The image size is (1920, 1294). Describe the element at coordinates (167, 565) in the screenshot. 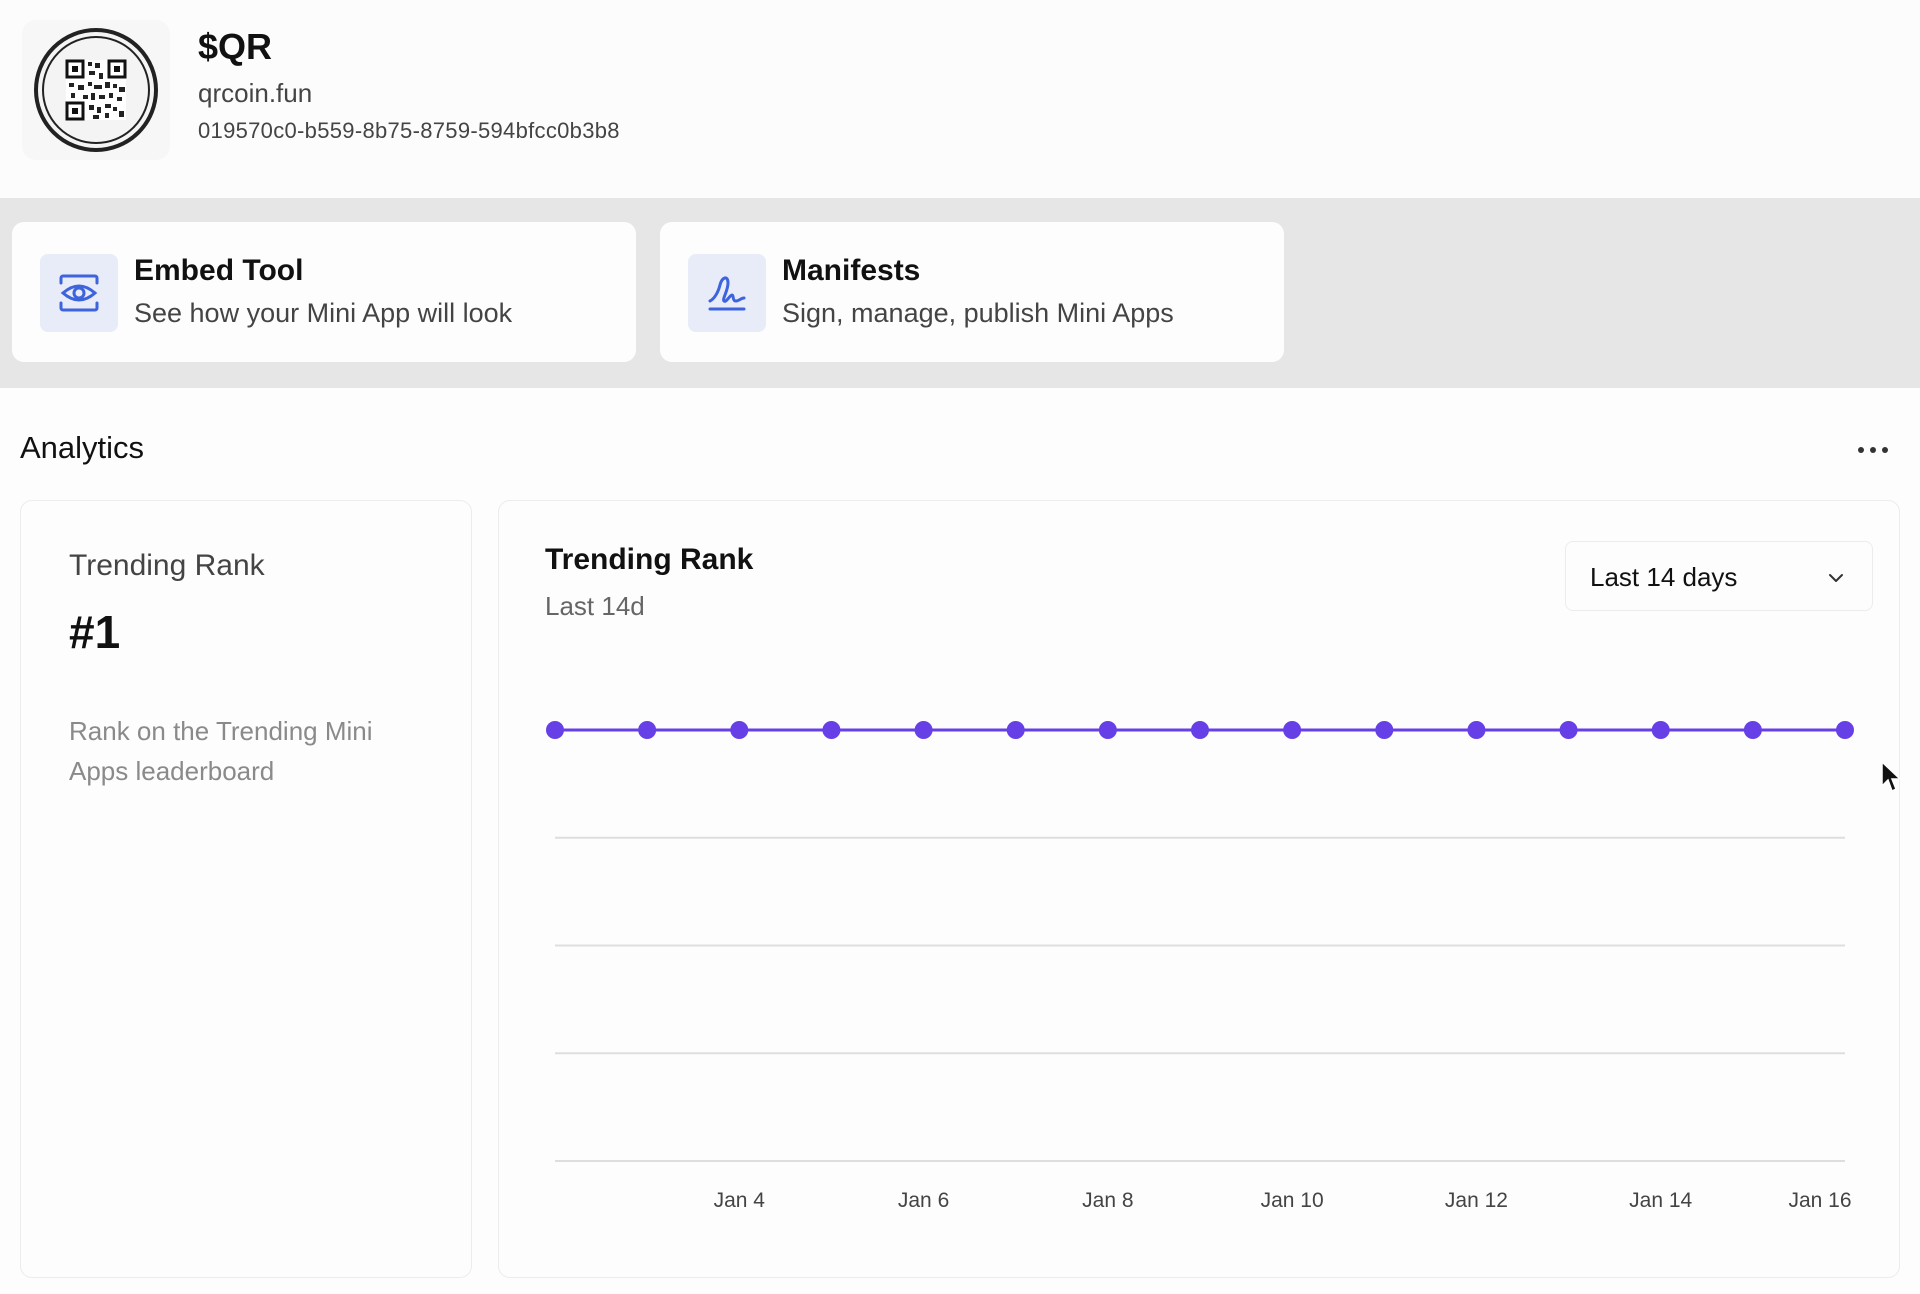

I see `stat-label: Trending Rank` at that location.